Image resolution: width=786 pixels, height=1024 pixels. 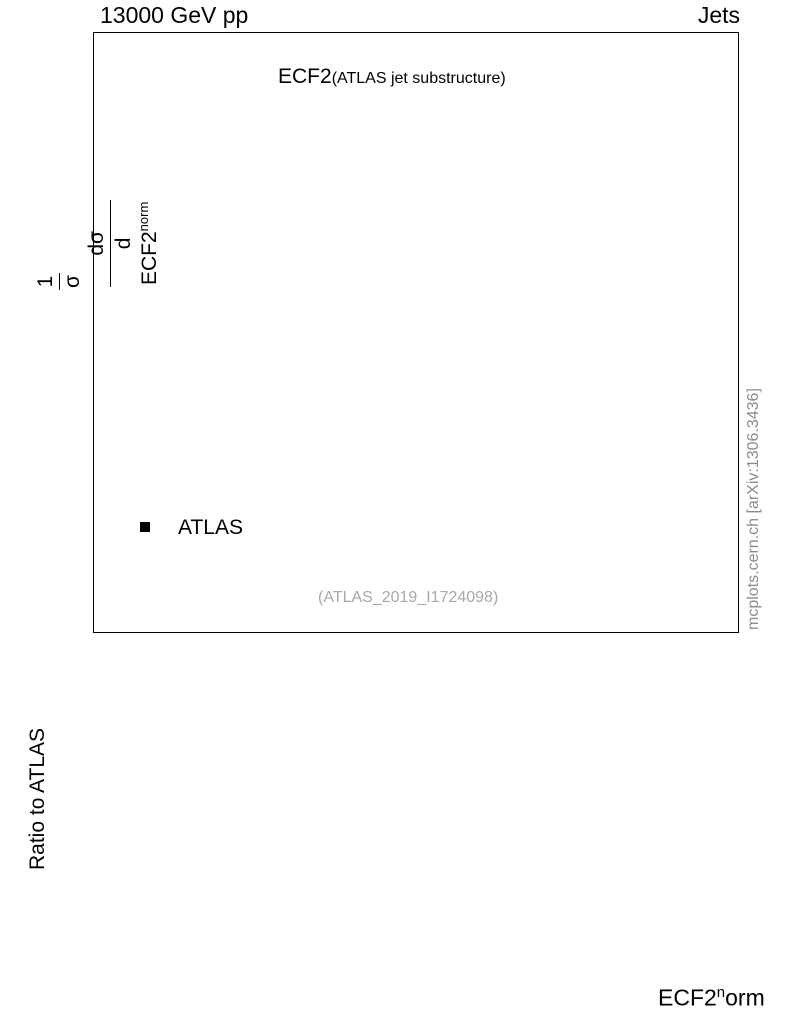 I want to click on plot-title: ECF2(ATLAS jet substructure), so click(x=392, y=76).